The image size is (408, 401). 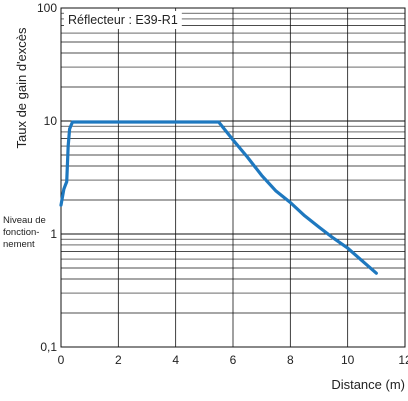 I want to click on x-tick-labels: 0 2 4 6 8 10 12, so click(x=233, y=360).